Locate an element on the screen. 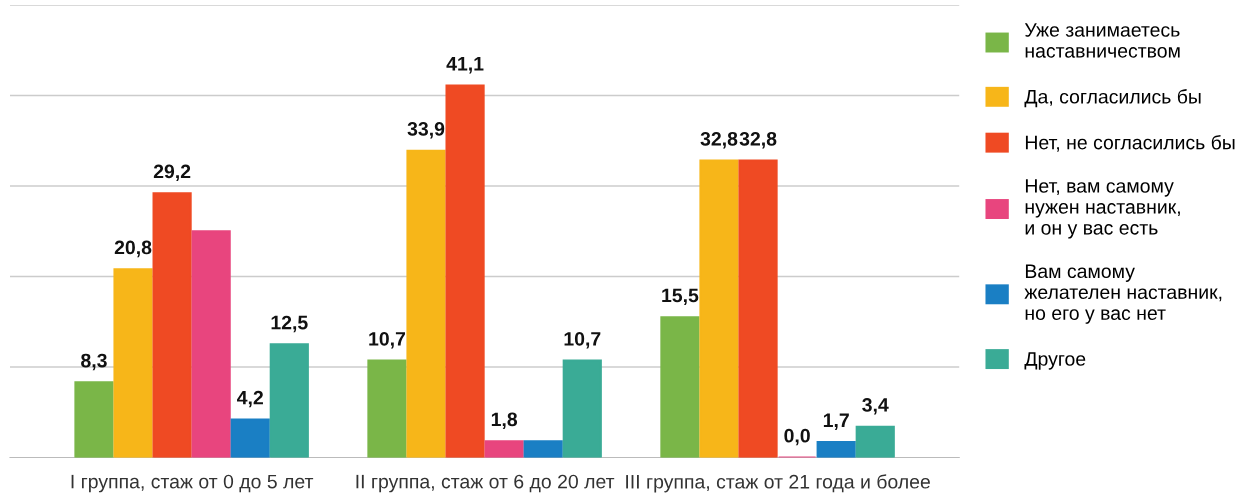  data-label: 0,0 is located at coordinates (797, 437).